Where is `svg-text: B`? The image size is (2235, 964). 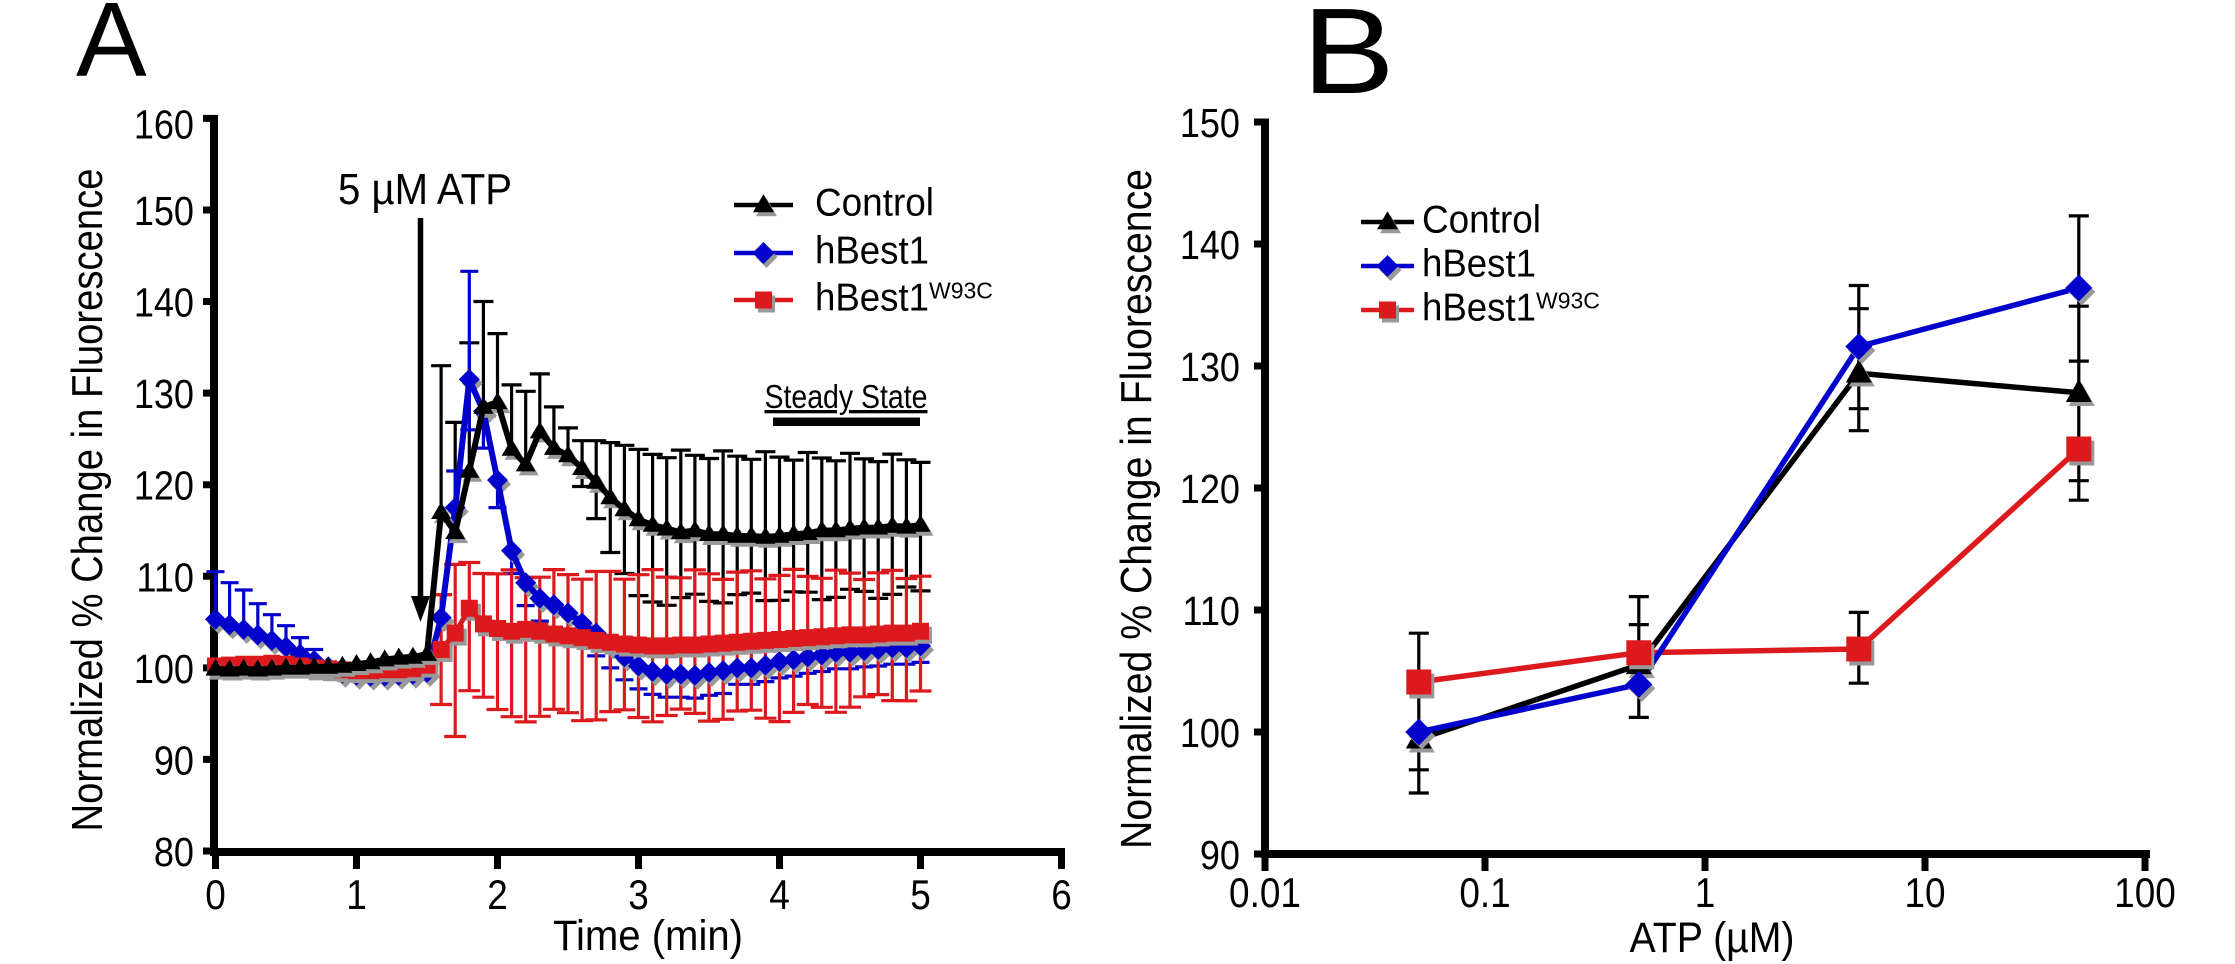
svg-text: B is located at coordinates (1348, 59).